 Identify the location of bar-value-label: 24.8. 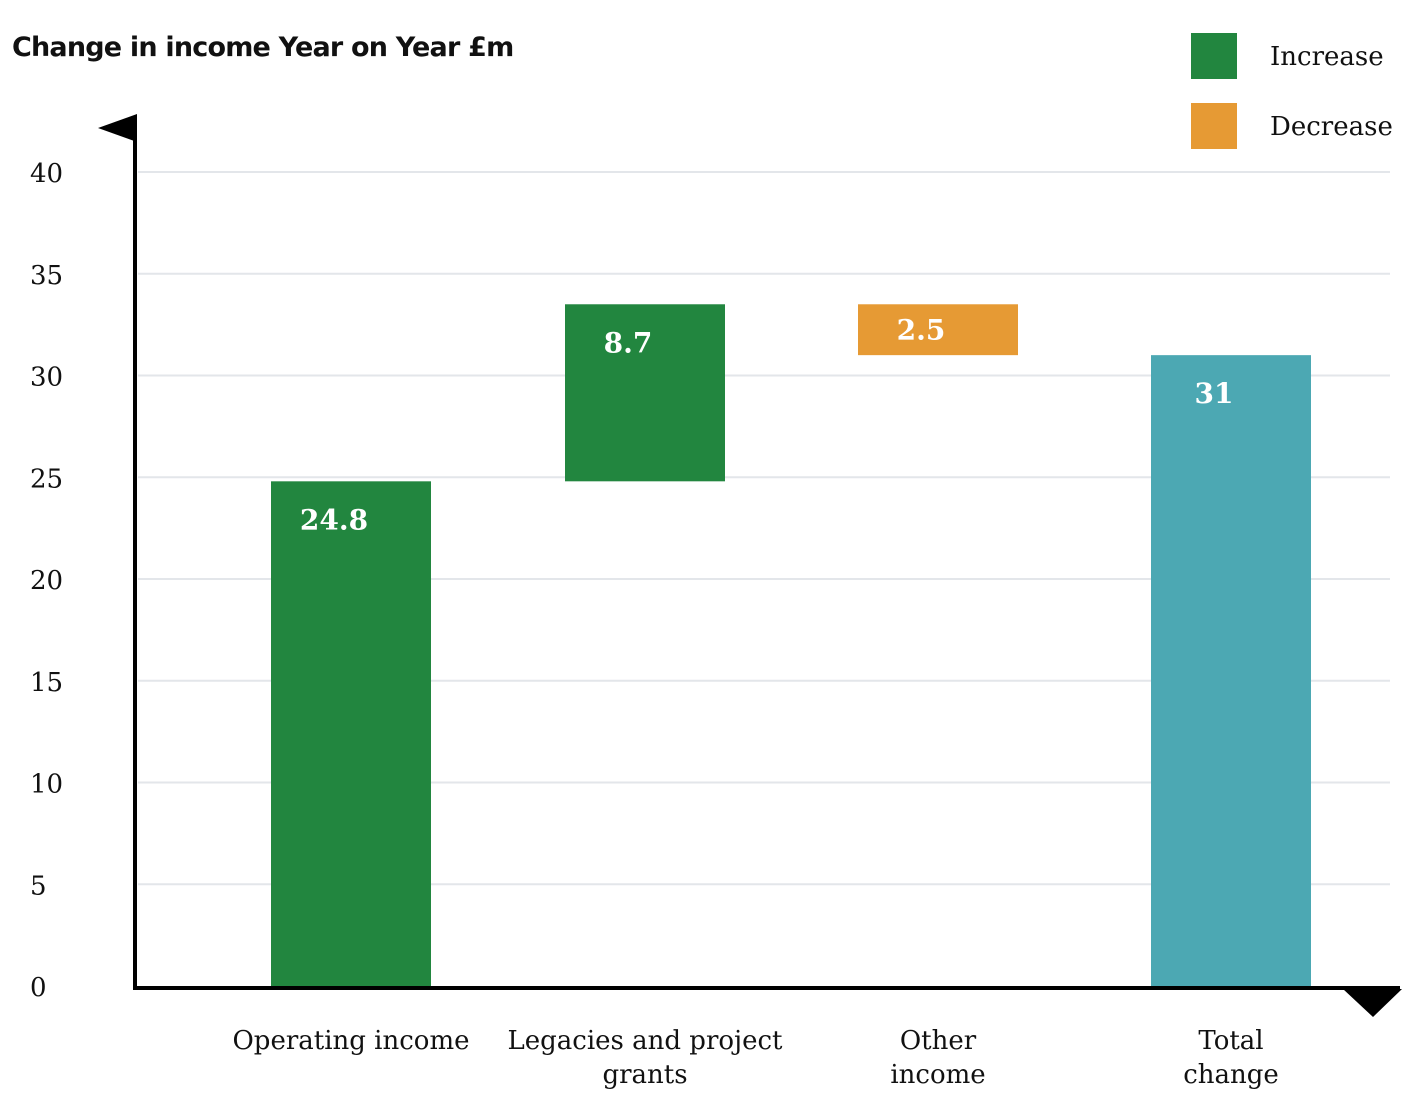
(334, 519).